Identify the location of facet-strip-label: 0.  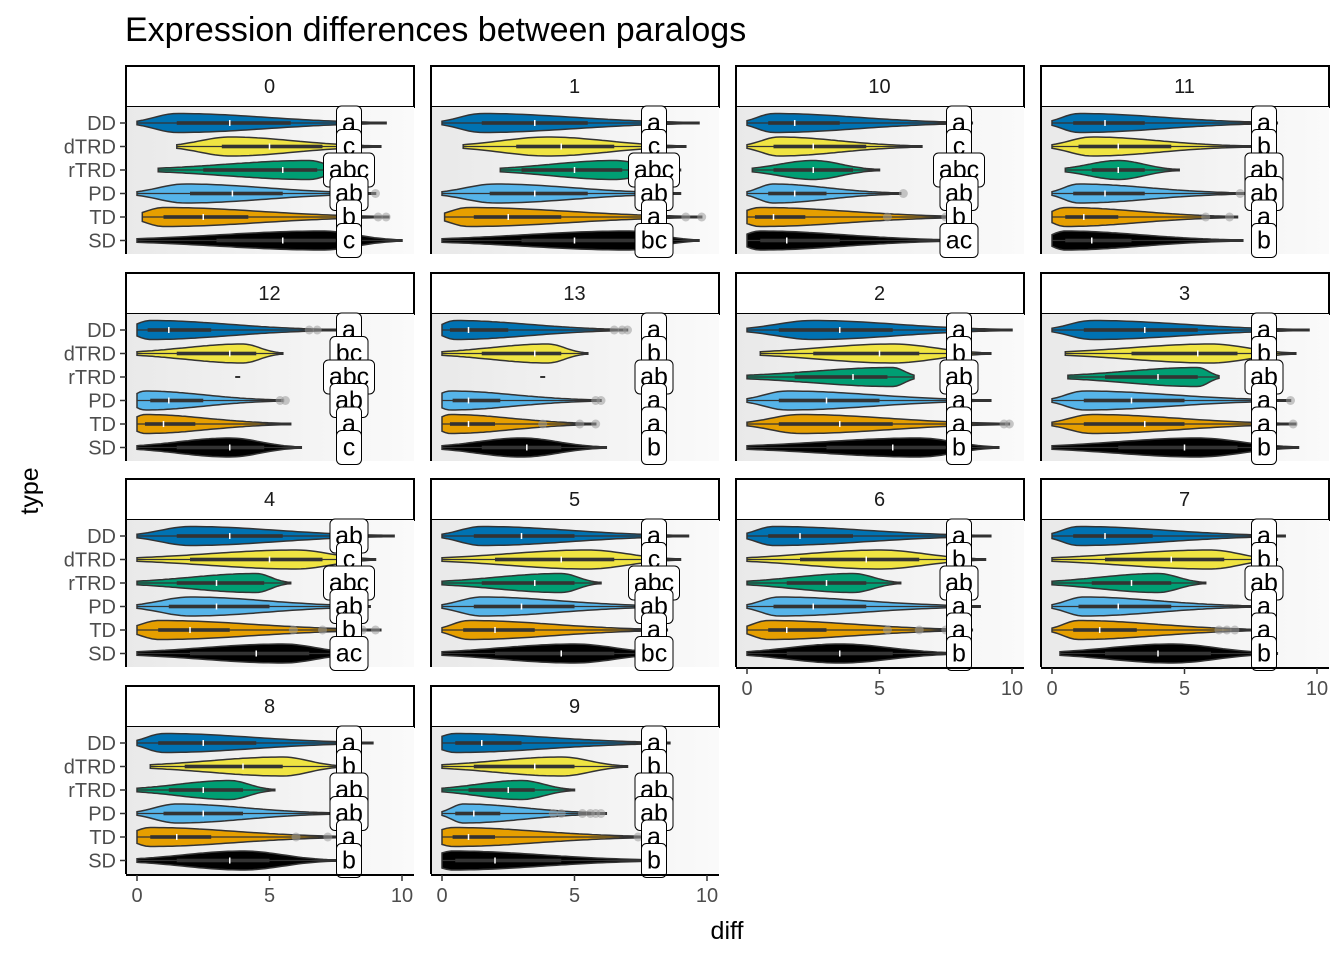
(269, 87).